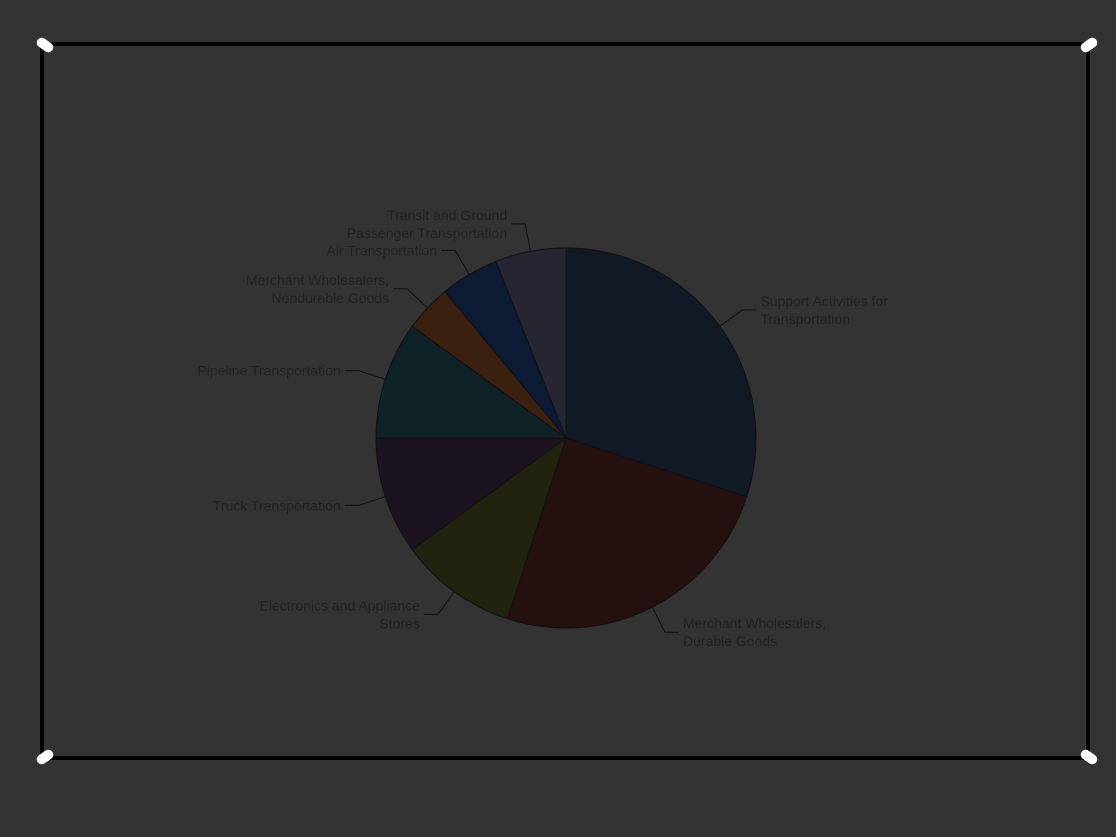 The height and width of the screenshot is (837, 1116). Describe the element at coordinates (521, 237) in the screenshot. I see `leader-line-transit-and-ground-passenger-transportation` at that location.